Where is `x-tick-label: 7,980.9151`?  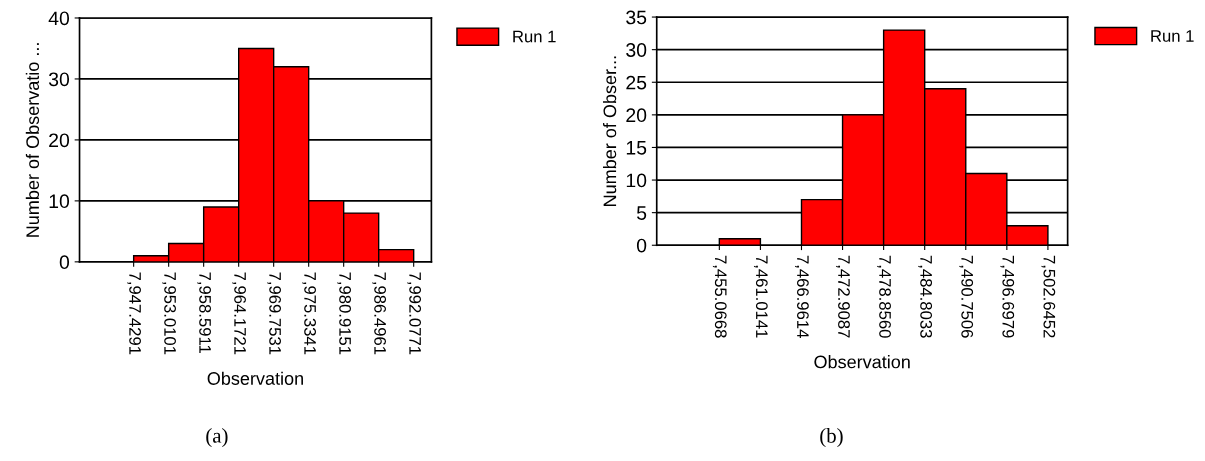
x-tick-label: 7,980.9151 is located at coordinates (344, 313).